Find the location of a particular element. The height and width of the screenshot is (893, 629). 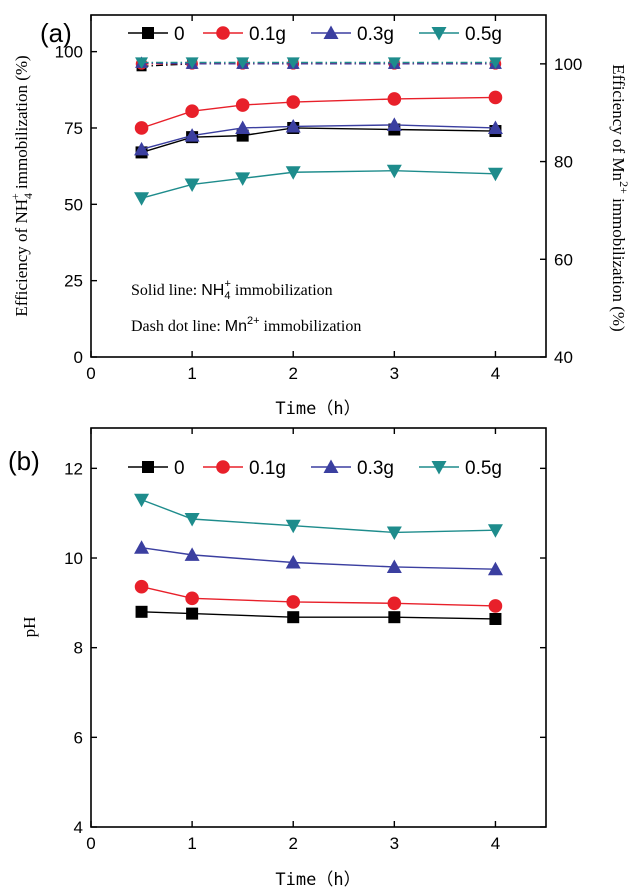

mn-series-line-0-3g is located at coordinates (318, 63).